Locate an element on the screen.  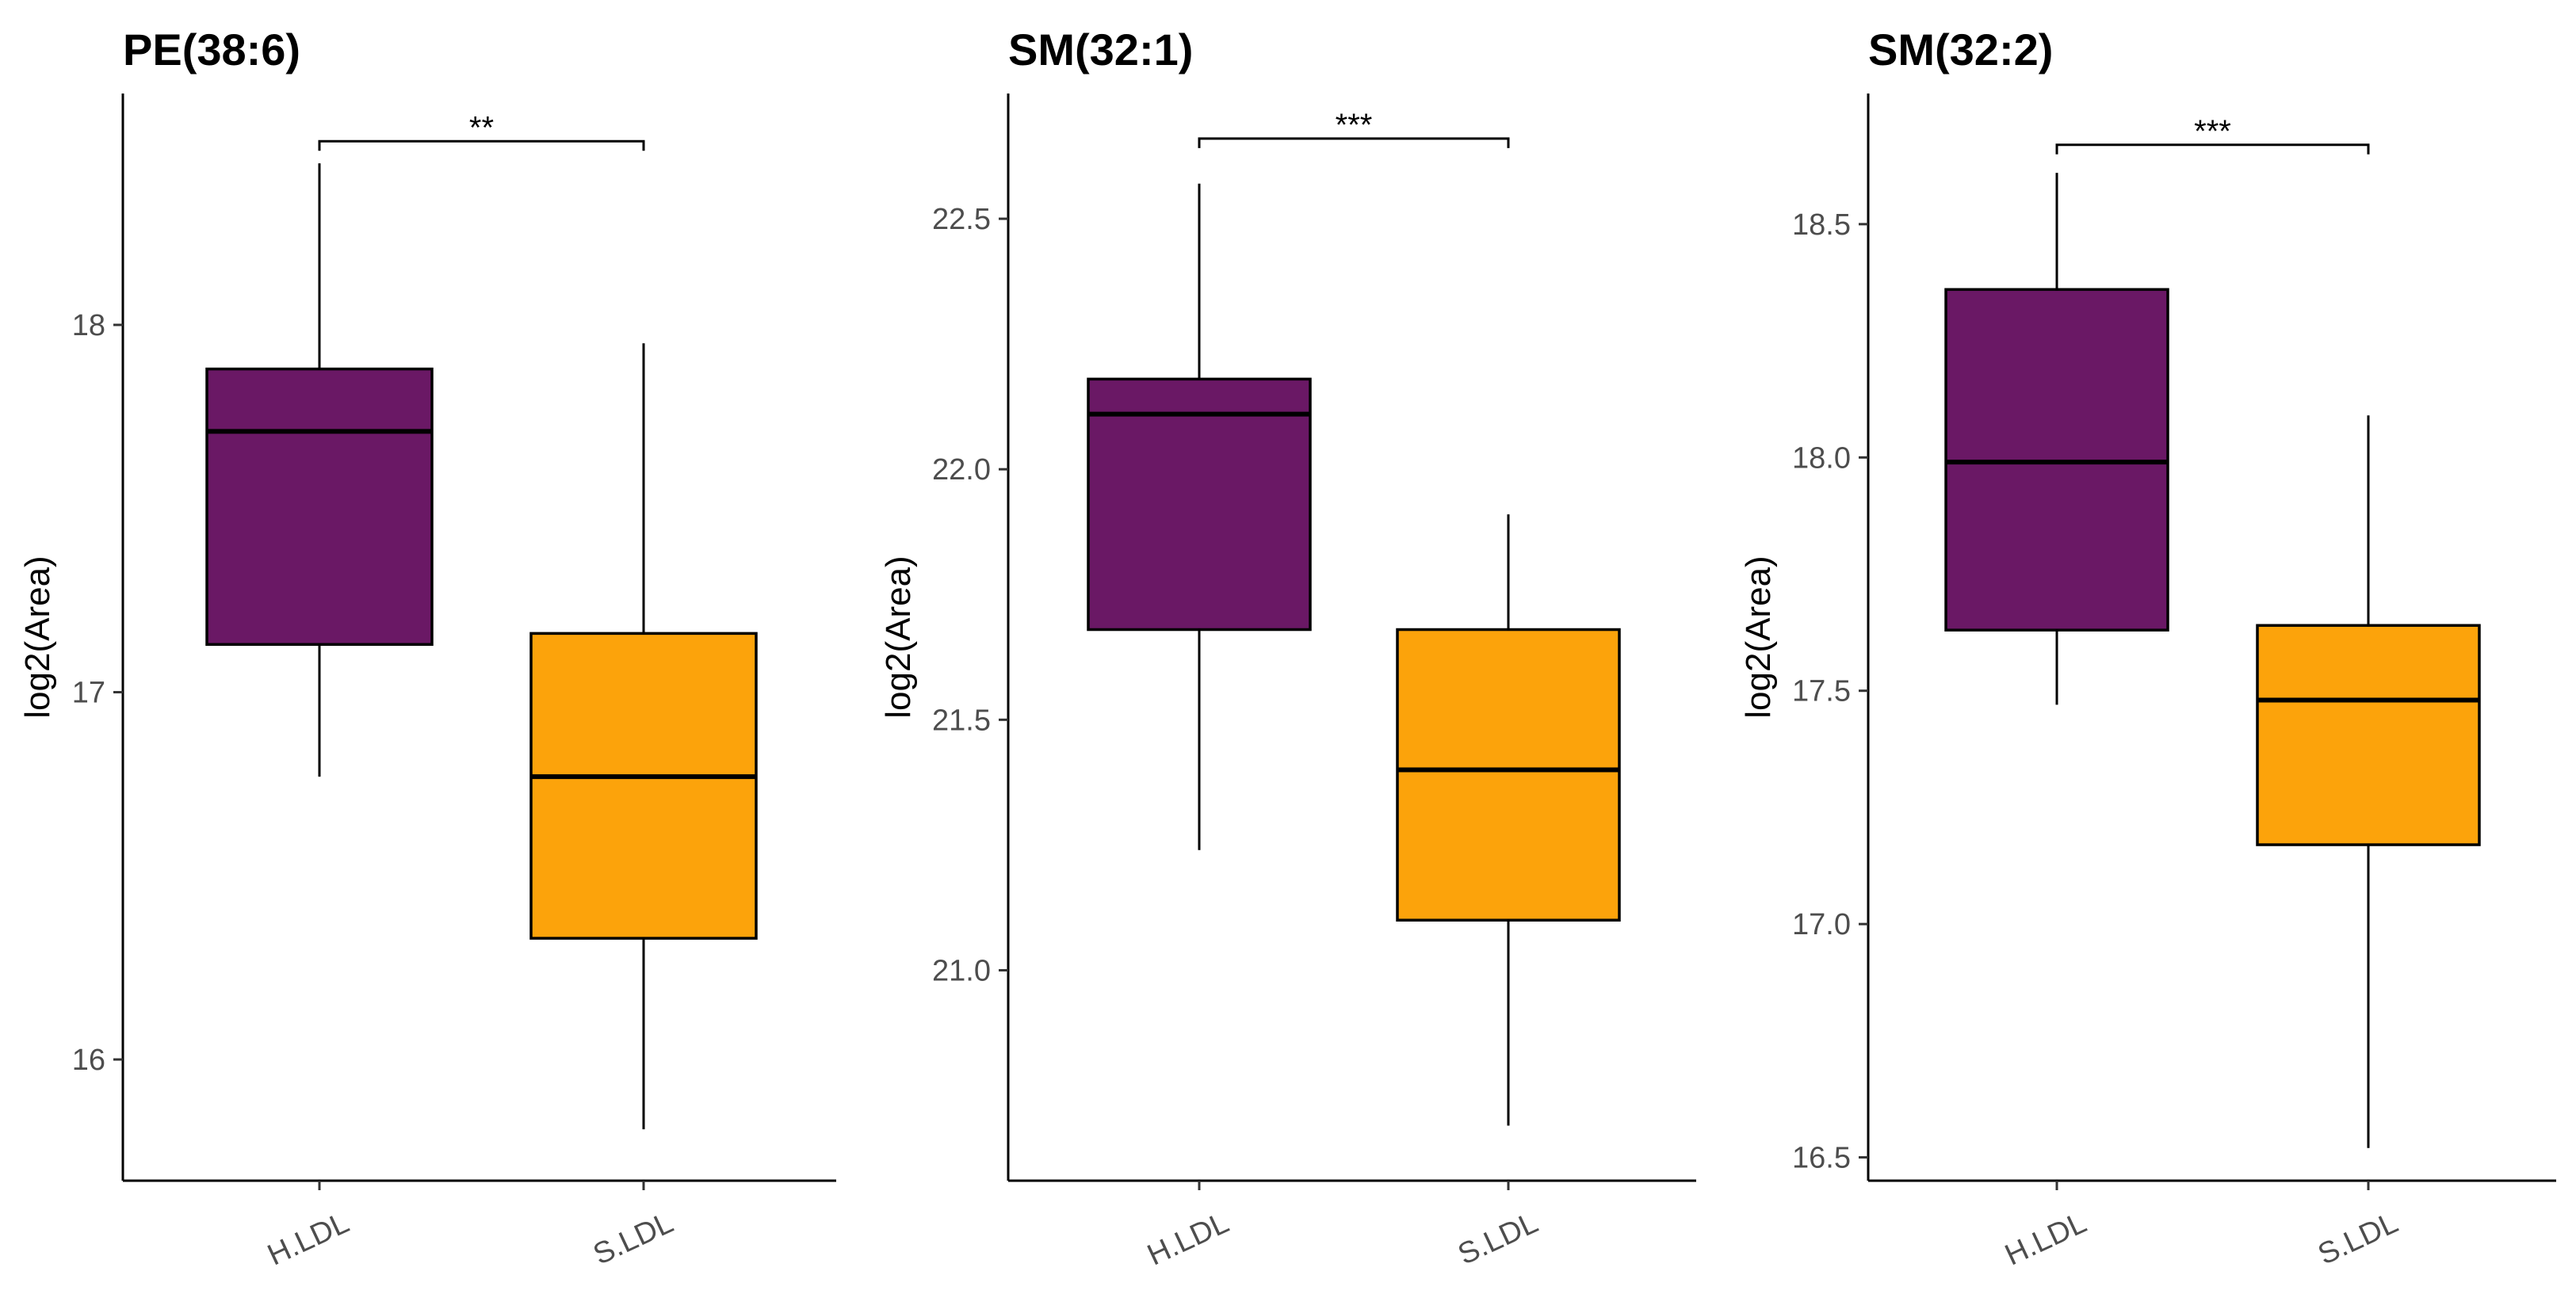
significance-label: ** is located at coordinates (481, 127).